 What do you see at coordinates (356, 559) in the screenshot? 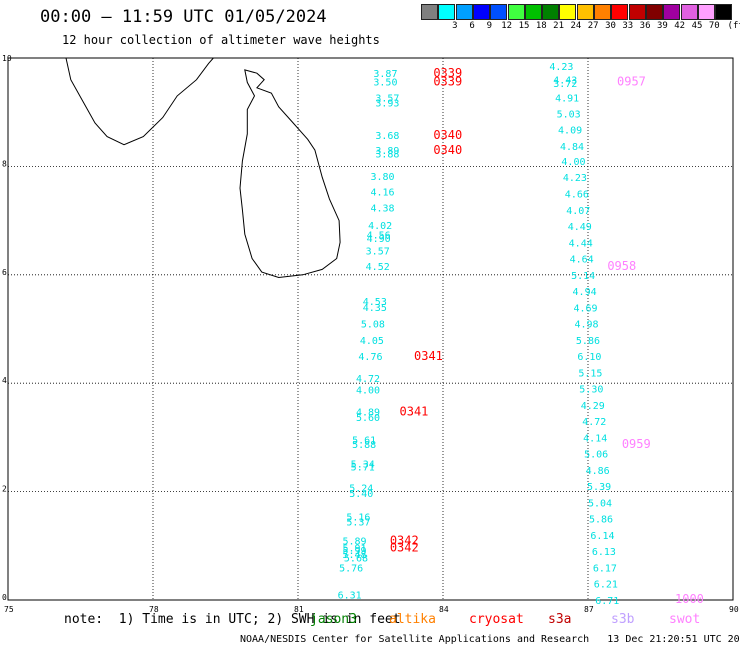
I see `wave-height-label-a: 5.68` at bounding box center [356, 559].